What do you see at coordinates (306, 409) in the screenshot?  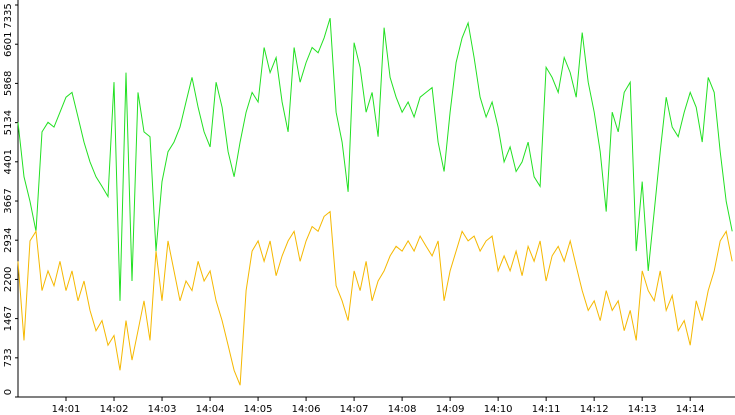 I see `x-tick-label: 14:06` at bounding box center [306, 409].